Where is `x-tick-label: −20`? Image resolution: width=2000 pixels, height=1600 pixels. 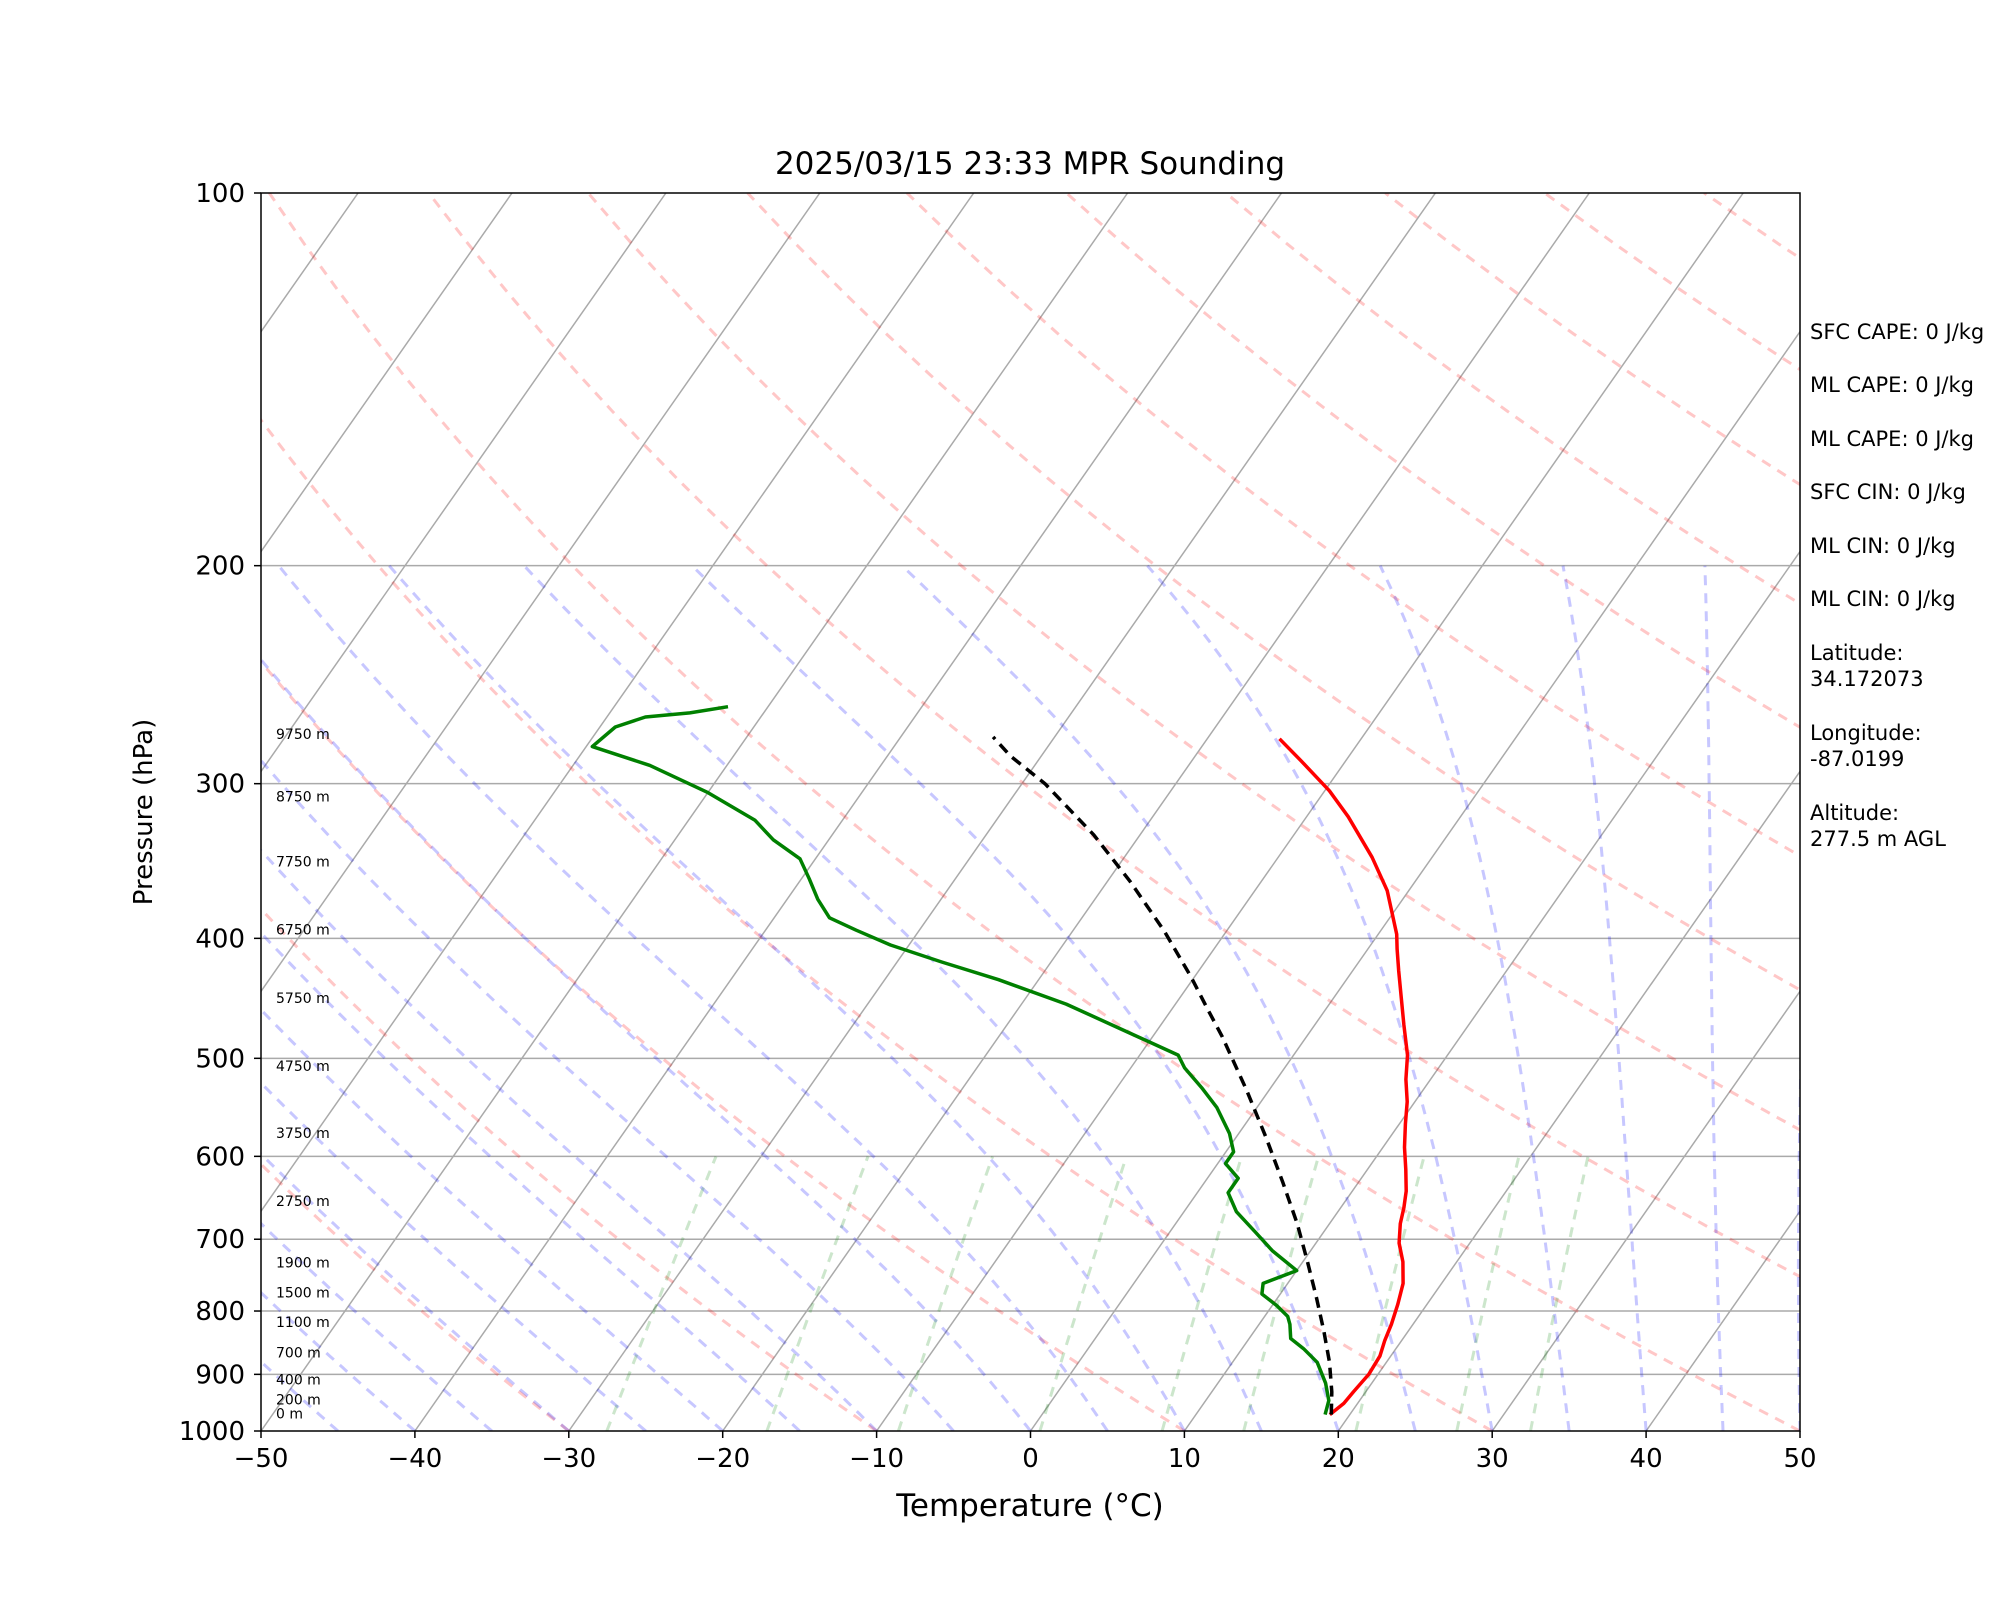
x-tick-label: −20 is located at coordinates (722, 1459).